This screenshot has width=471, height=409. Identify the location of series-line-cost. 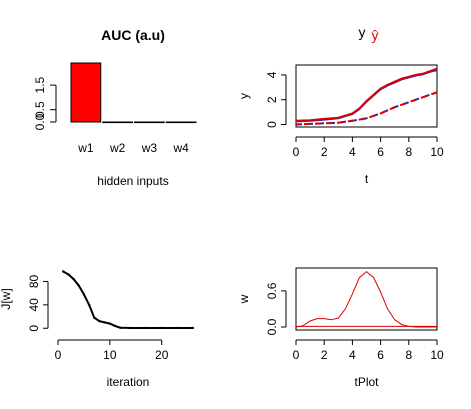
(127, 299).